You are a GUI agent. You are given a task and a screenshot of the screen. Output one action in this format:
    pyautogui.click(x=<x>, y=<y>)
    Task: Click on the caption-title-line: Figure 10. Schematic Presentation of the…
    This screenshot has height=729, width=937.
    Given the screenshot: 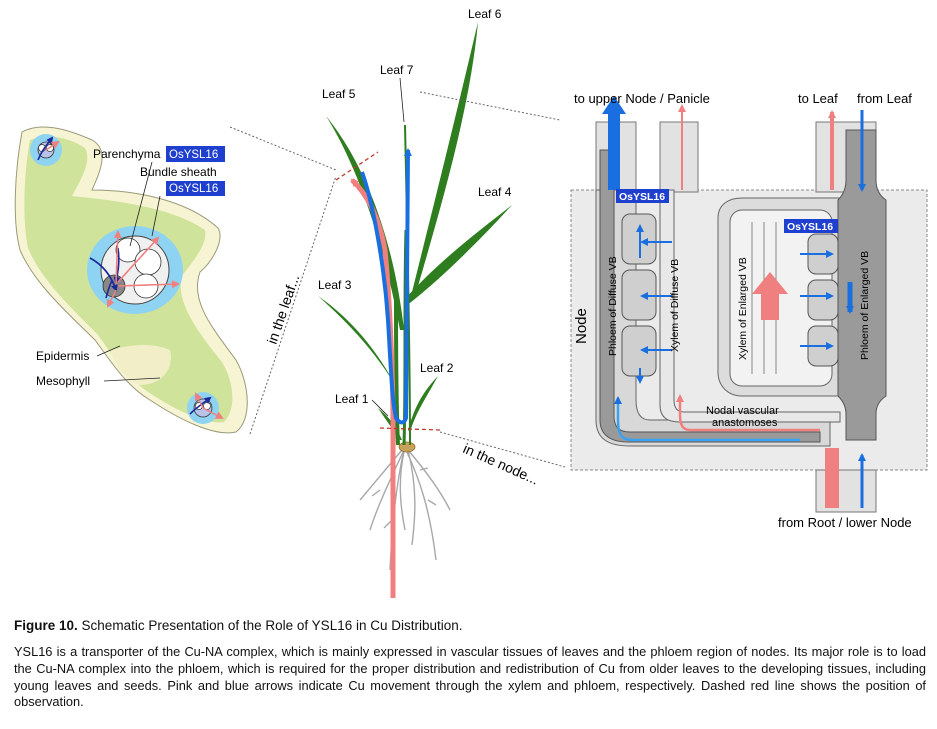 What is the action you would take?
    pyautogui.click(x=470, y=626)
    